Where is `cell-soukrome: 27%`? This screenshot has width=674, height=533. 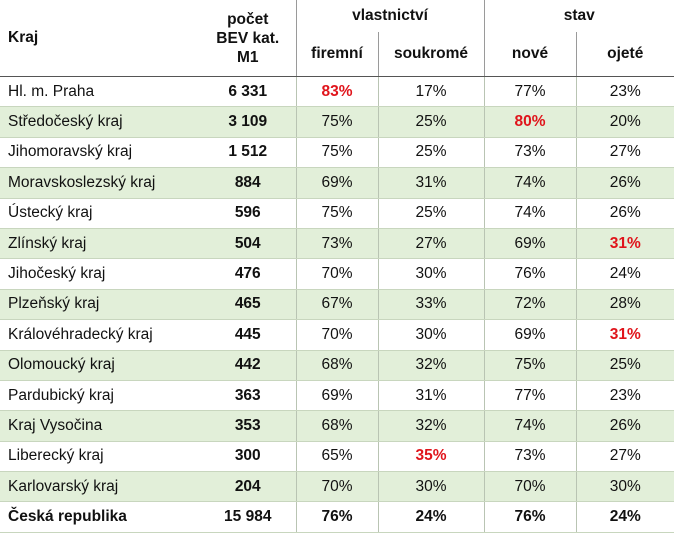 cell-soukrome: 27% is located at coordinates (430, 244).